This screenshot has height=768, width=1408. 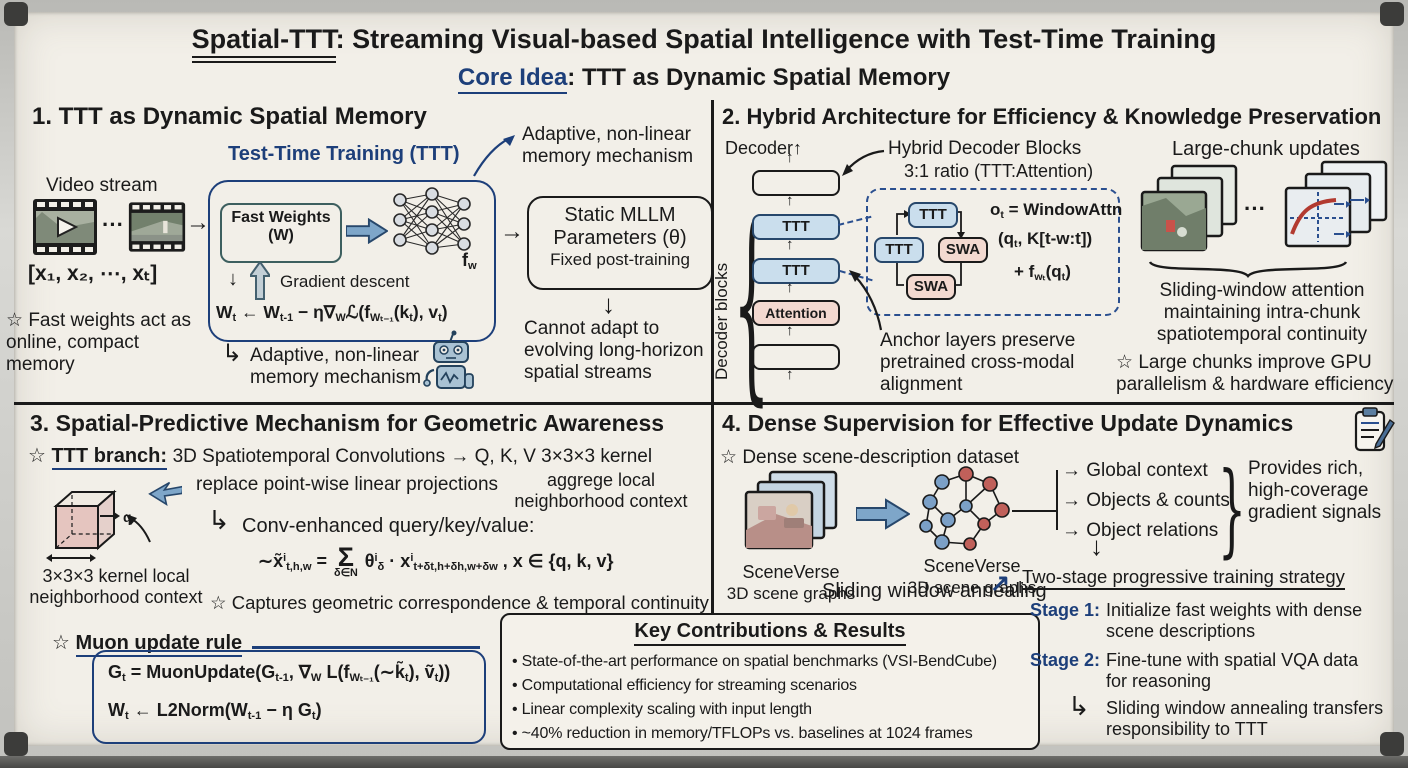 What do you see at coordinates (1374, 429) in the screenshot?
I see `clipboard-pencil-icon` at bounding box center [1374, 429].